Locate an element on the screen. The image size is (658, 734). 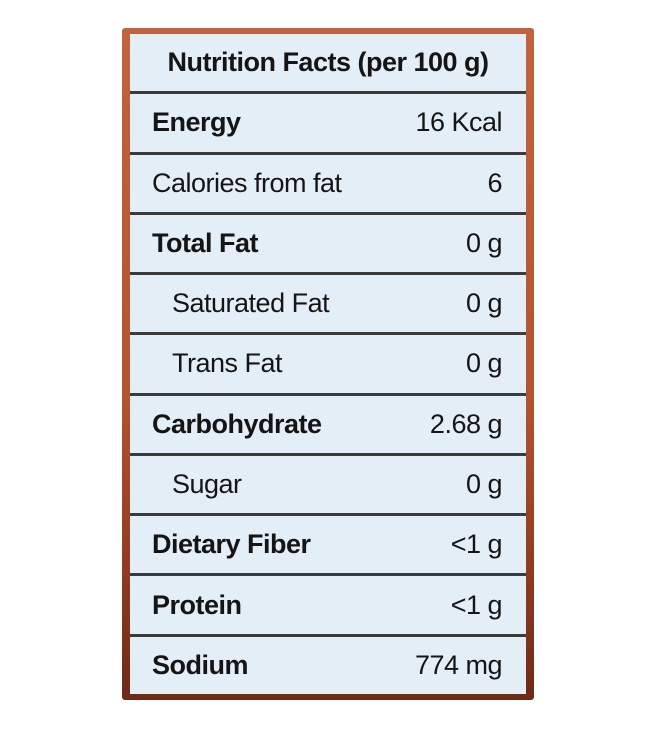
row-label: Saturated Fat is located at coordinates (251, 303).